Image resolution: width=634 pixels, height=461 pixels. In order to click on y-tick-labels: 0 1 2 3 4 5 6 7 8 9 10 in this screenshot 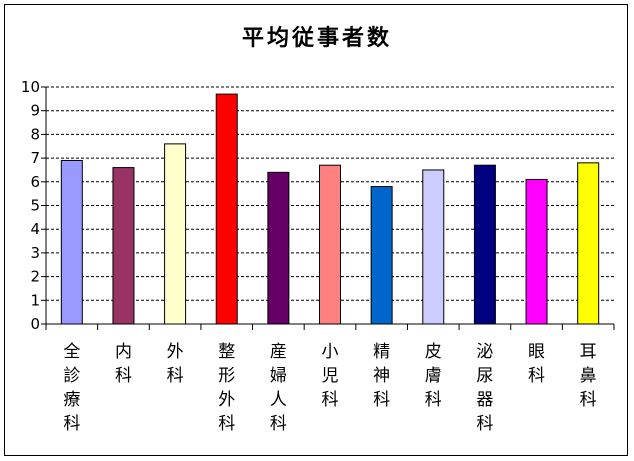, I will do `click(30, 205)`.